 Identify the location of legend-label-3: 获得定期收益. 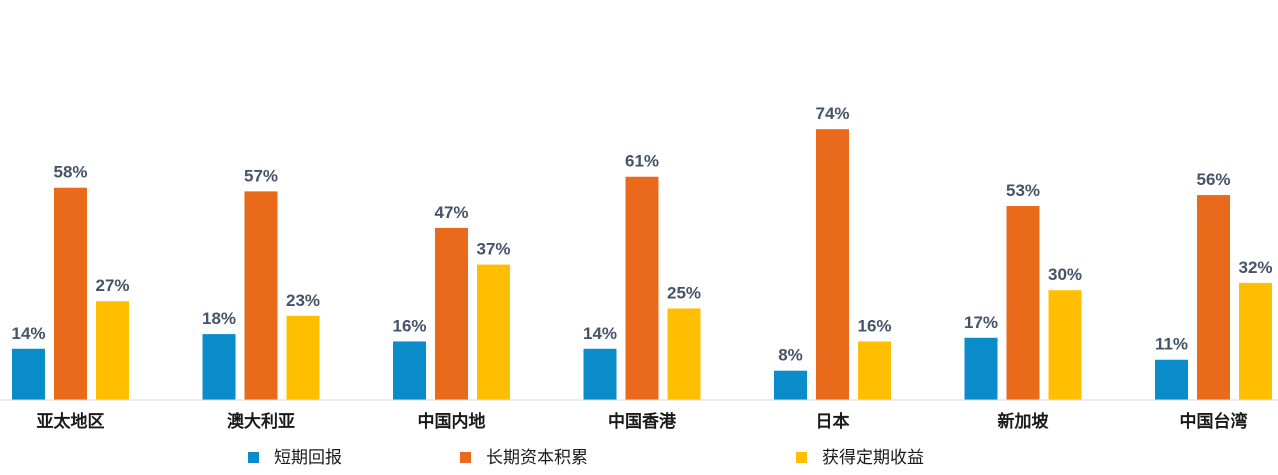
(873, 458).